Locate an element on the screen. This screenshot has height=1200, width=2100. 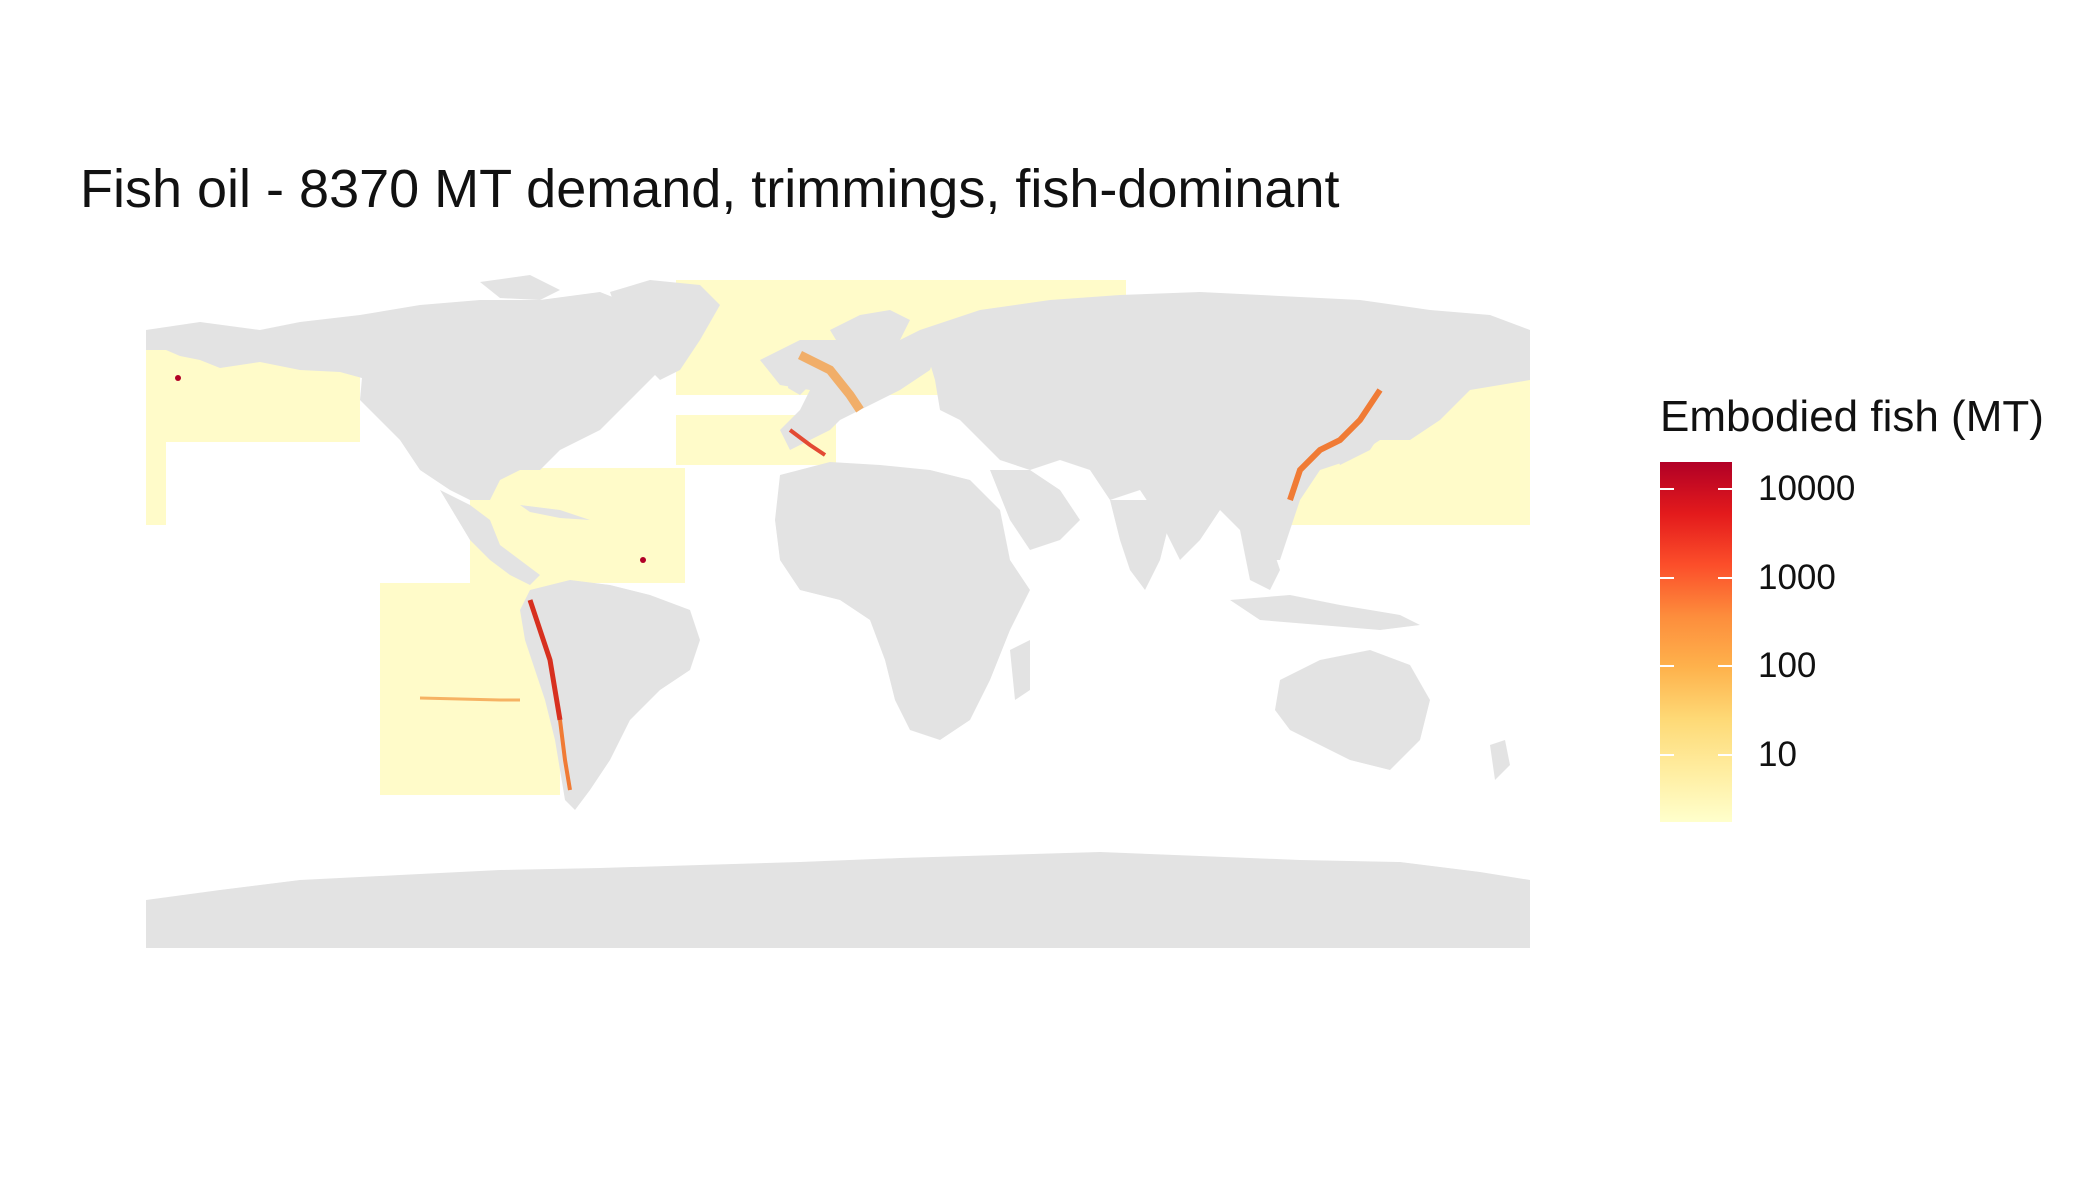
land-africa is located at coordinates (902, 601).